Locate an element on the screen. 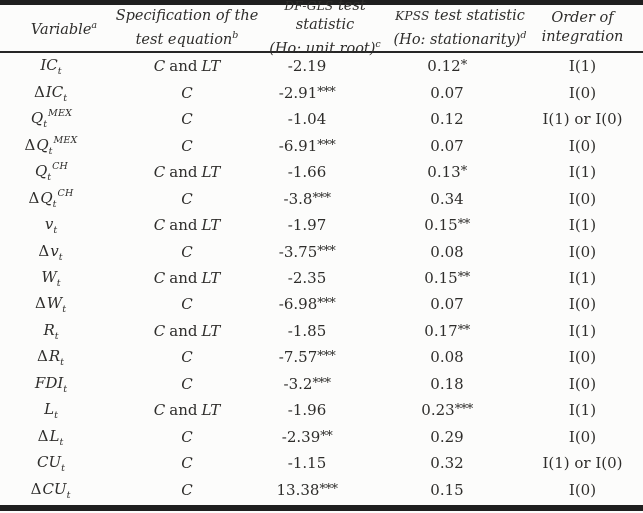  header-kpss-line2: (Ho: stationarity)d is located at coordinates (460, 38).